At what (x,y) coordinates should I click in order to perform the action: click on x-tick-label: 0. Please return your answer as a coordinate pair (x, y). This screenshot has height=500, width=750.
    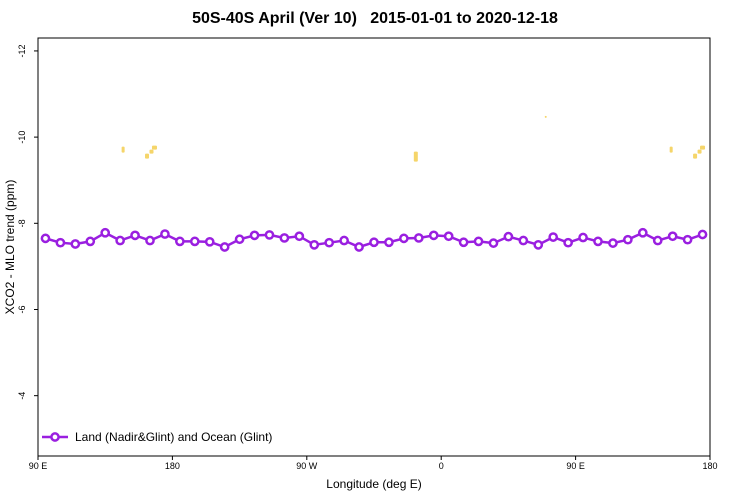
    Looking at the image, I should click on (441, 466).